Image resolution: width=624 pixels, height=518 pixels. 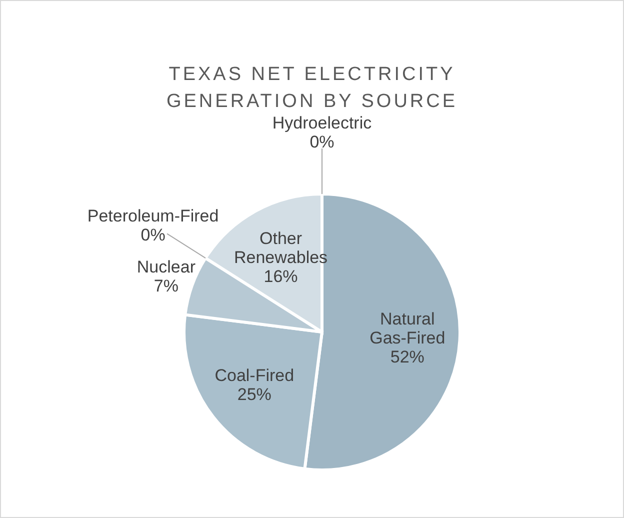 What do you see at coordinates (254, 394) in the screenshot?
I see `data-label: 25%` at bounding box center [254, 394].